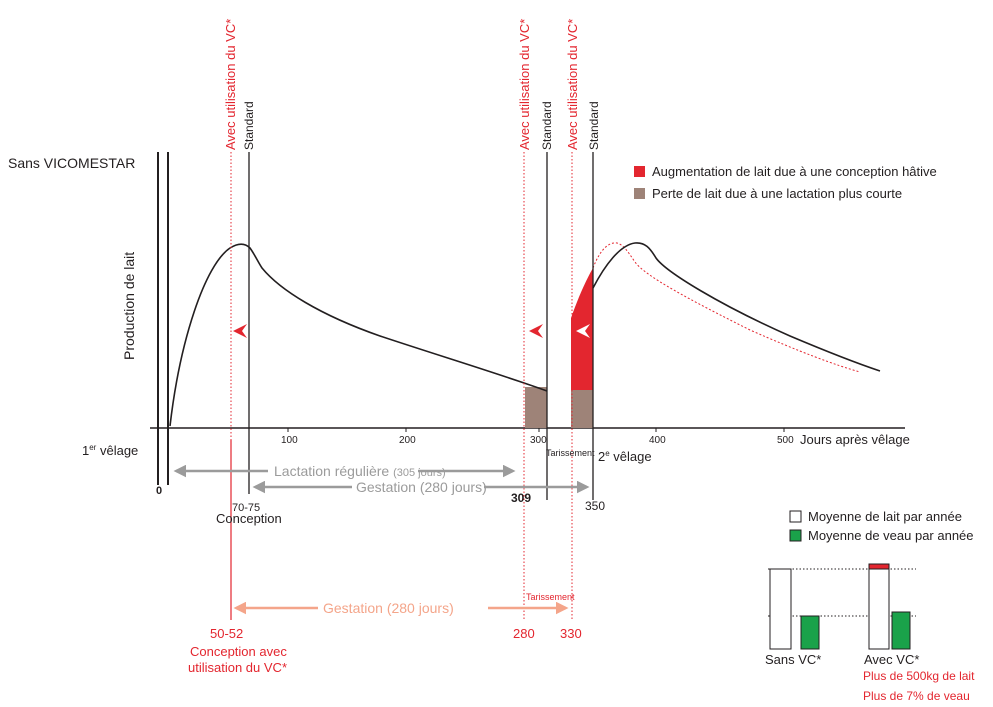  I want to click on gestation-vc-label: Gestation (280 jours), so click(388, 608).